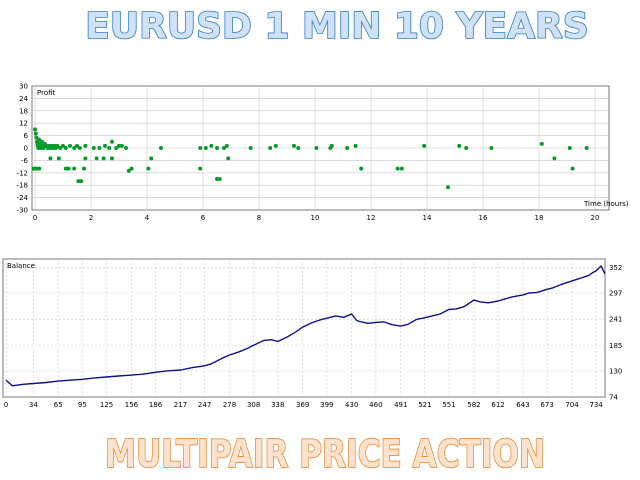  What do you see at coordinates (336, 26) in the screenshot?
I see `banner-title: EURUSD 1 MIN 10 YEARS` at bounding box center [336, 26].